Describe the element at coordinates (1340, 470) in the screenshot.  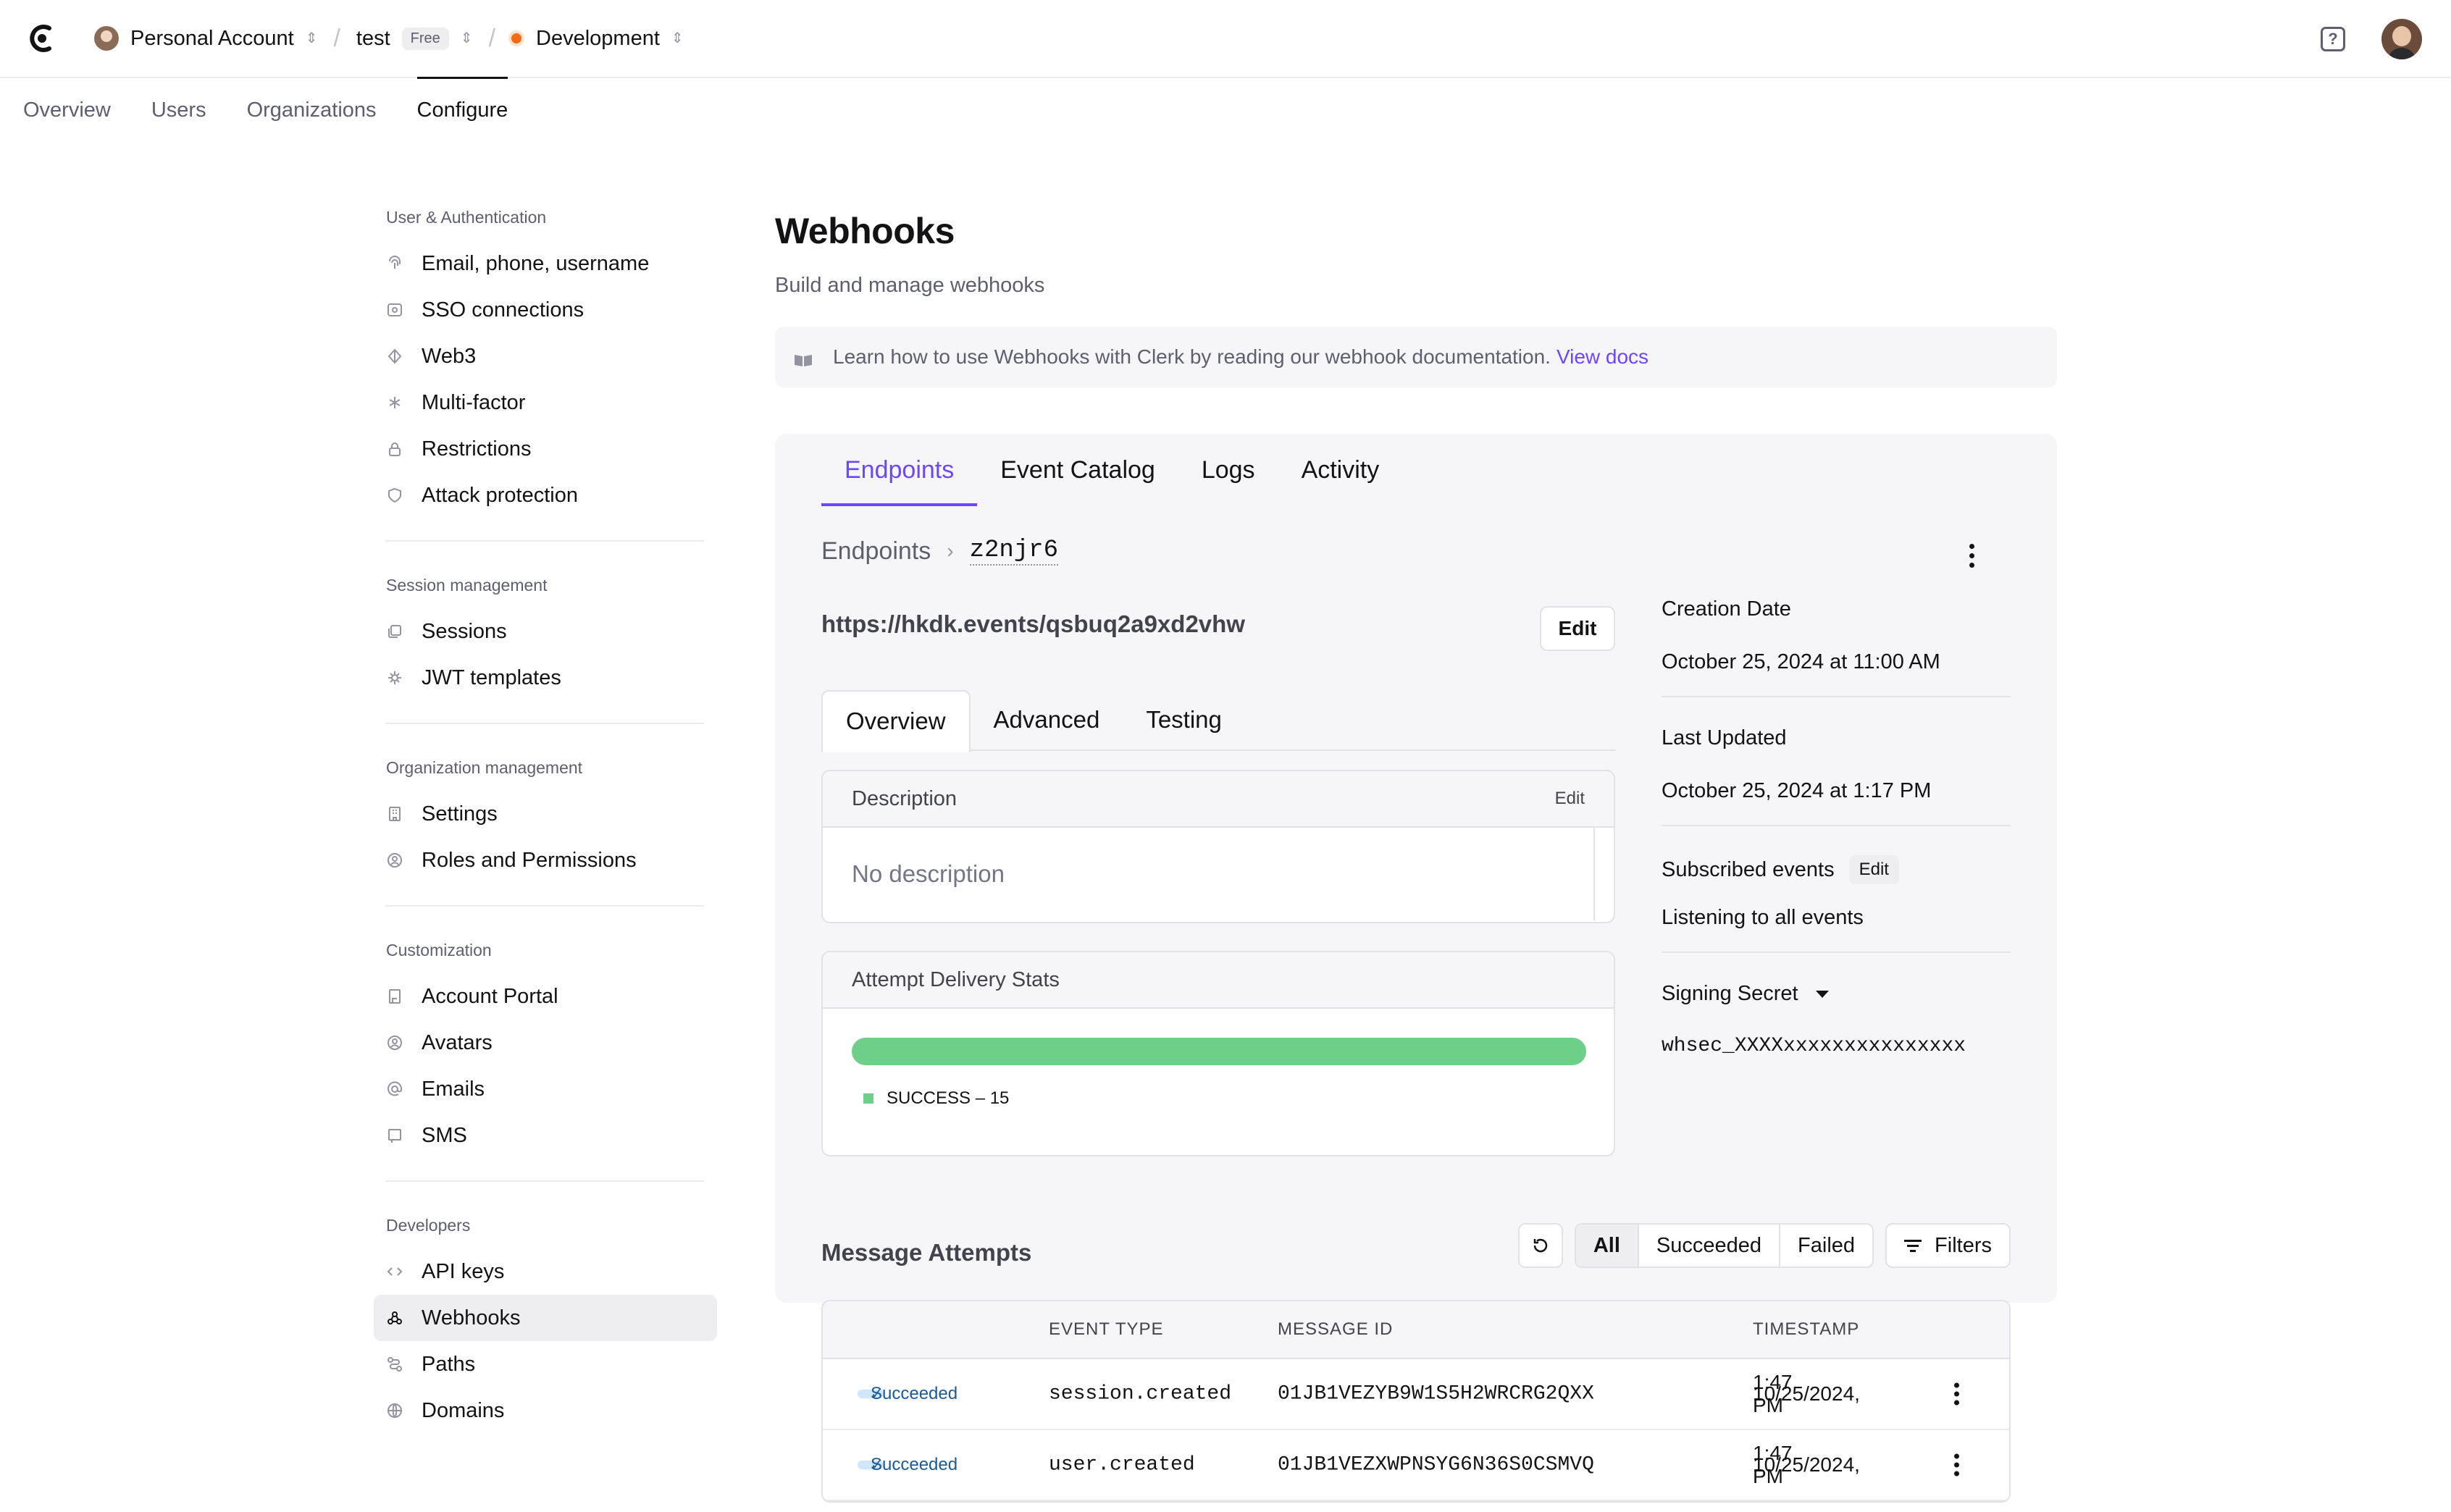
I see `tab-activity: Activity` at that location.